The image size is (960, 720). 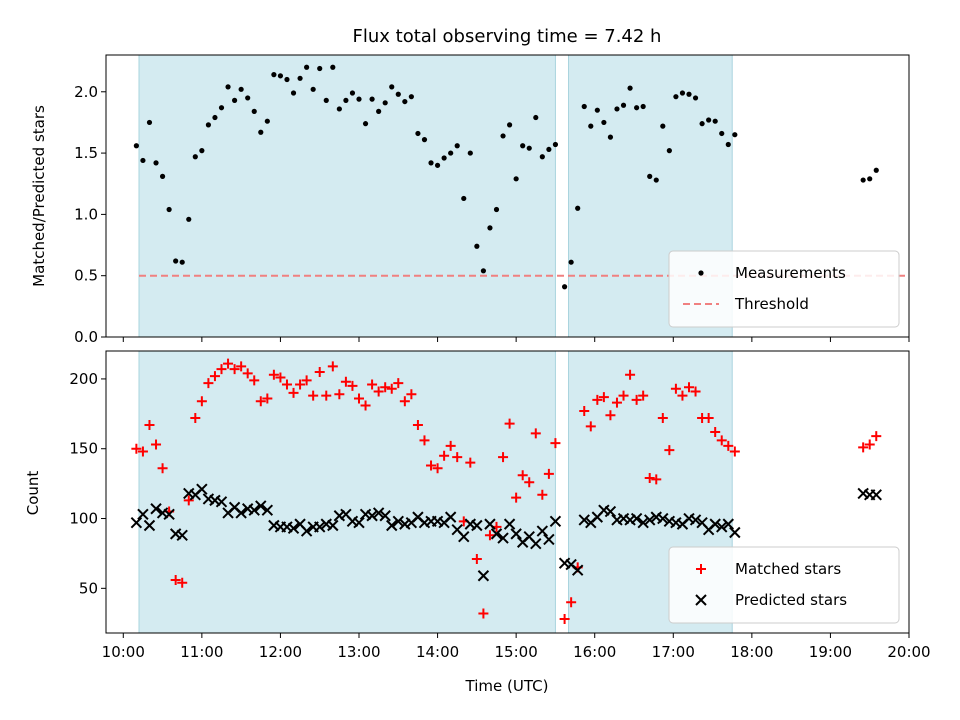 What do you see at coordinates (39, 196) in the screenshot?
I see `top-y-axis-label: Matched/Predicted stars` at bounding box center [39, 196].